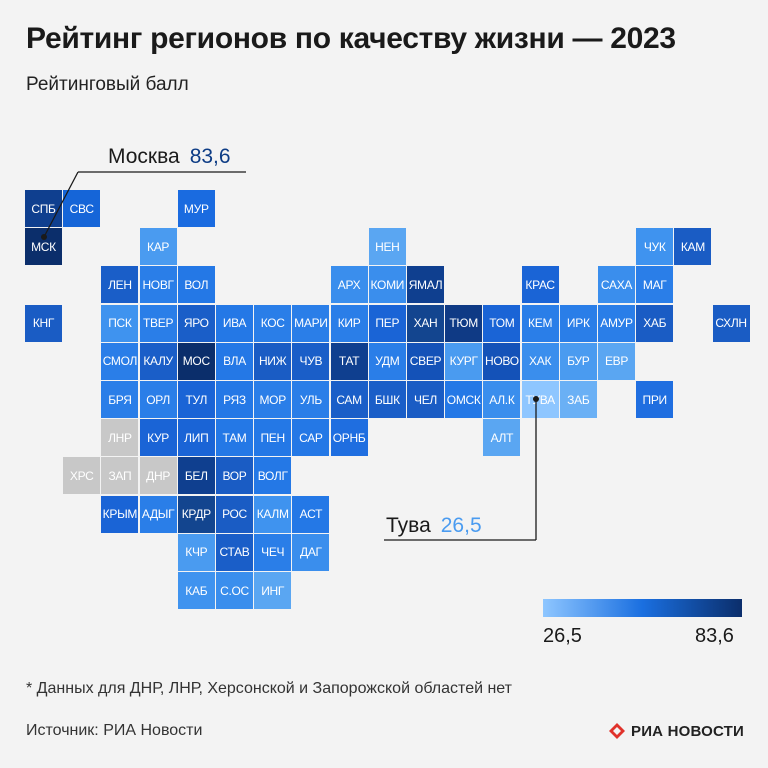  Describe the element at coordinates (387, 323) in the screenshot. I see `region-tile-пер: ПЕР` at that location.